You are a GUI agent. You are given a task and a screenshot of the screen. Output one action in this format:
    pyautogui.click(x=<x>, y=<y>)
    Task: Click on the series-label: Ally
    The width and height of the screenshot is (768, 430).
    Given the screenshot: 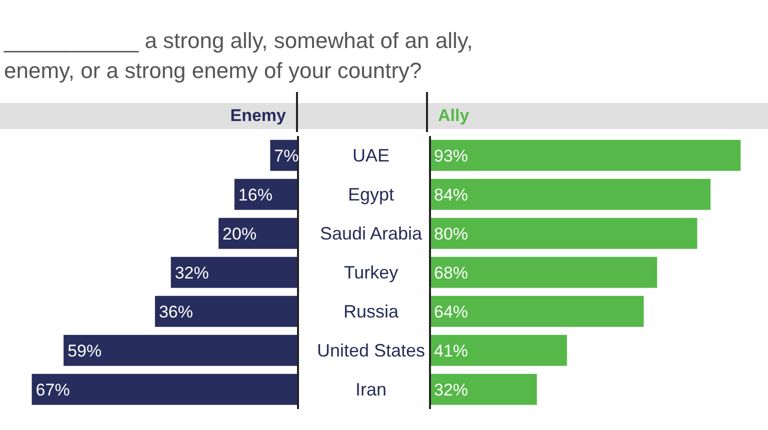 What is the action you would take?
    pyautogui.click(x=454, y=116)
    